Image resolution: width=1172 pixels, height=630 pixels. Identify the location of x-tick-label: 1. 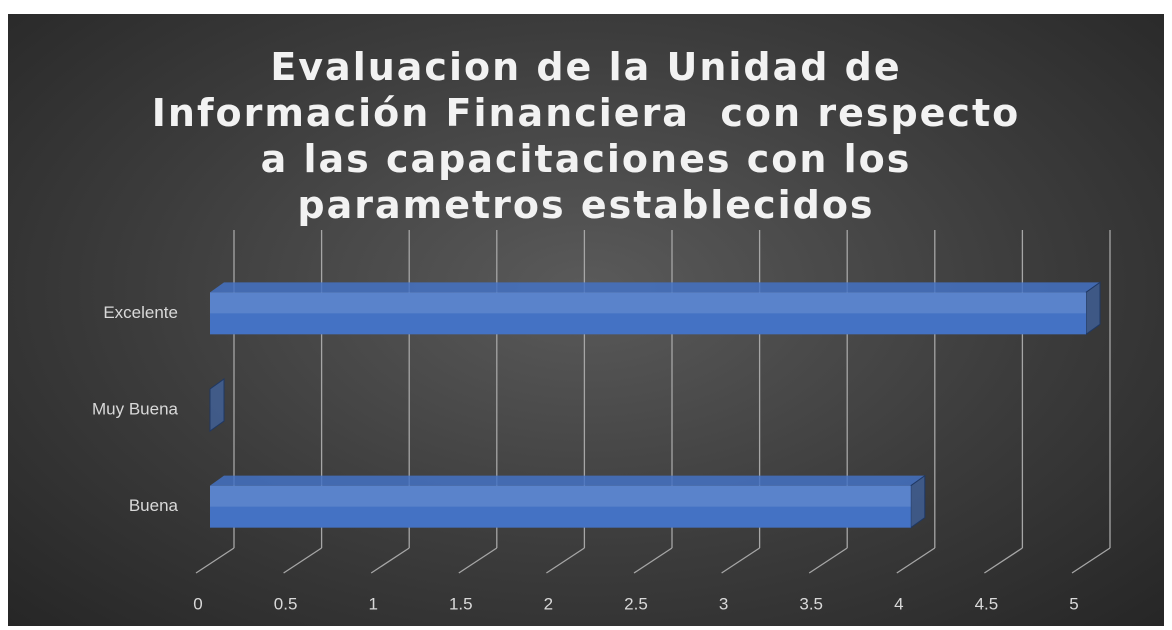
(372, 603).